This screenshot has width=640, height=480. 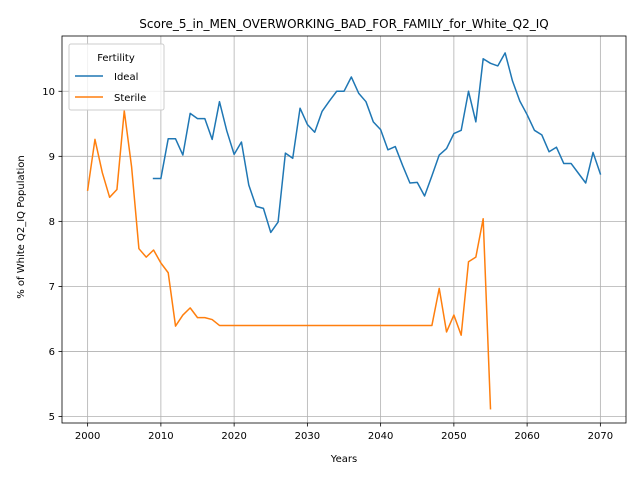 What do you see at coordinates (52, 157) in the screenshot?
I see `y-tick-label-9: 9` at bounding box center [52, 157].